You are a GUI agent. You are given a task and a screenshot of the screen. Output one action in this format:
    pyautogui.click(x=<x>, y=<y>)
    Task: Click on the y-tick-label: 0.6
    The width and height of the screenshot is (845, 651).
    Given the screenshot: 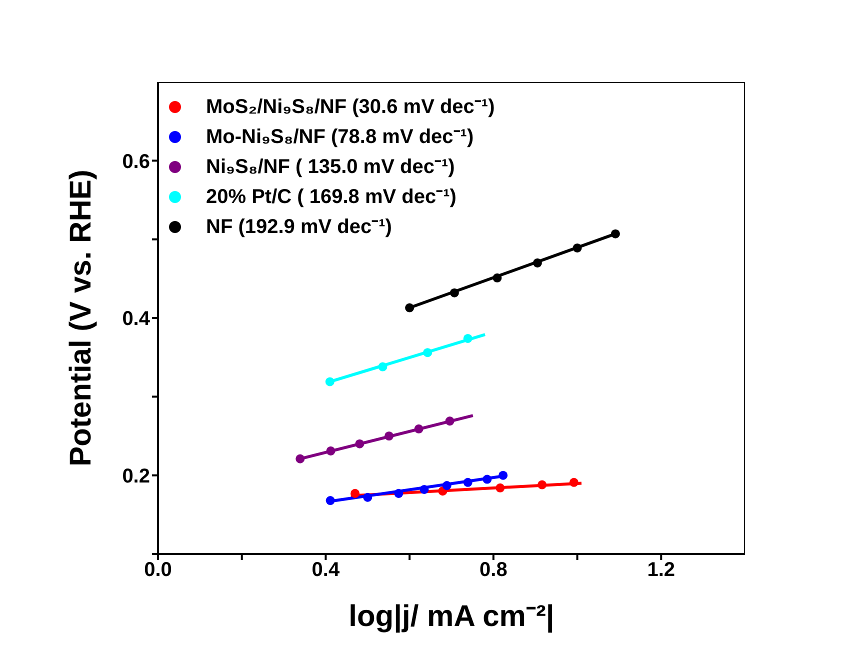 What is the action you would take?
    pyautogui.click(x=136, y=161)
    